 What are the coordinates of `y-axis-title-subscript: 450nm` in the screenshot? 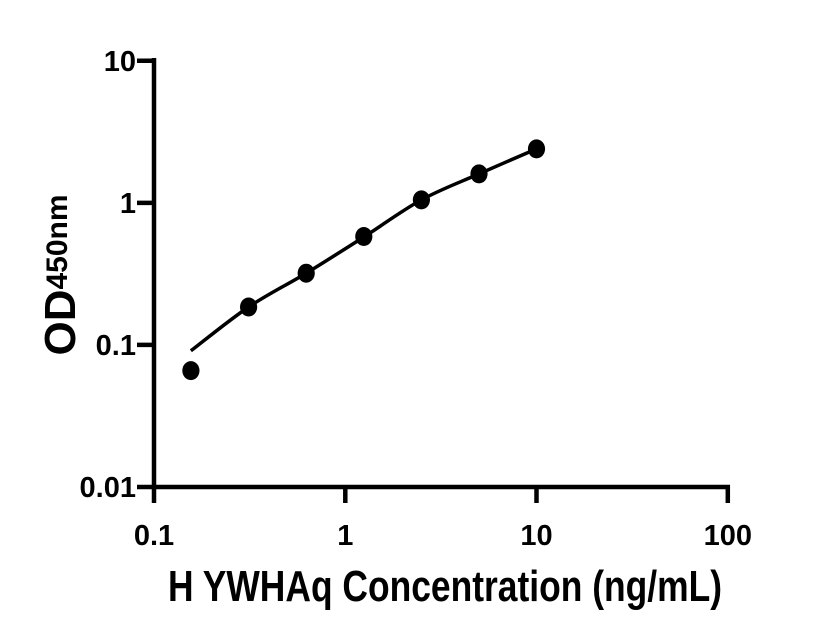 It's located at (57, 241).